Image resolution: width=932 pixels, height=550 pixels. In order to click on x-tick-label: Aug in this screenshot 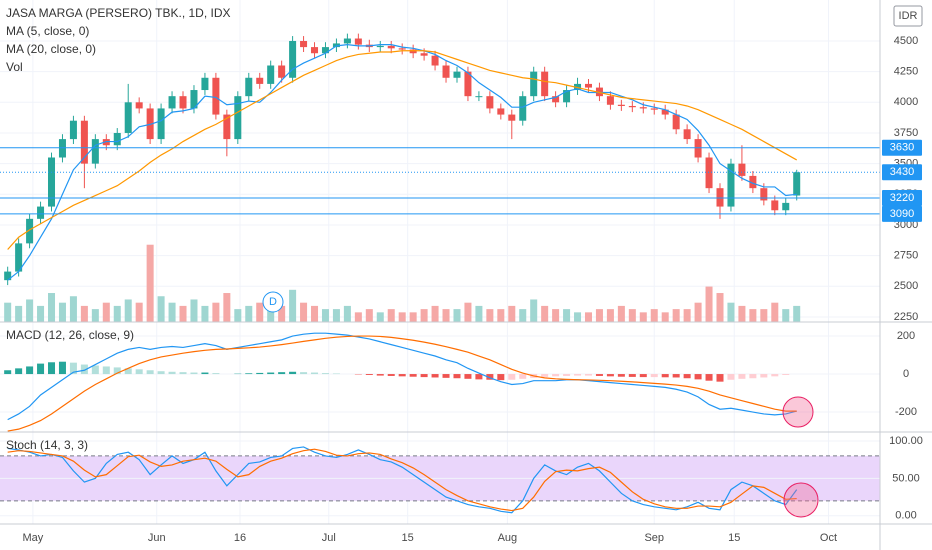, I will do `click(508, 538)`.